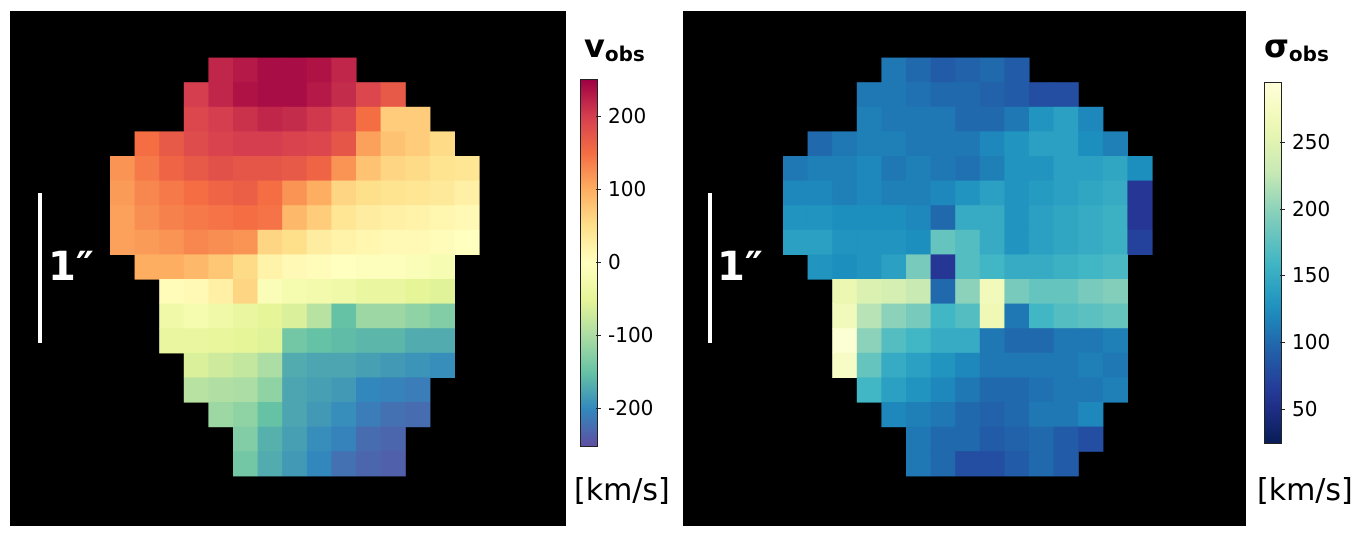 Image resolution: width=1366 pixels, height=538 pixels. Describe the element at coordinates (631, 335) in the screenshot. I see `colorbar-tick-label: -100` at that location.